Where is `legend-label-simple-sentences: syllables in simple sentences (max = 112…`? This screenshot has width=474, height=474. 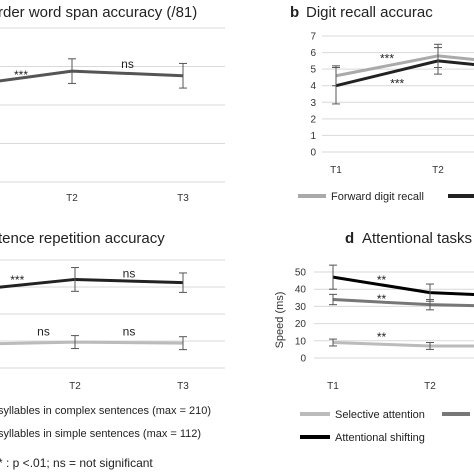
legend-label-simple-sentences: syllables in simple sentences (max = 112… is located at coordinates (100, 434).